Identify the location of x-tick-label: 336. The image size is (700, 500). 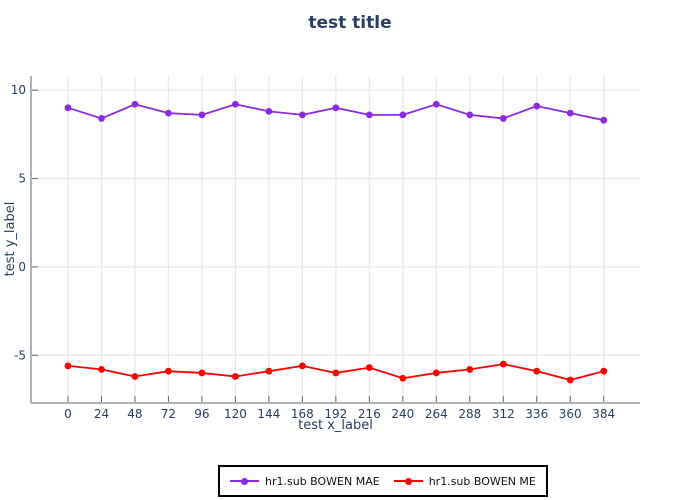
(536, 414).